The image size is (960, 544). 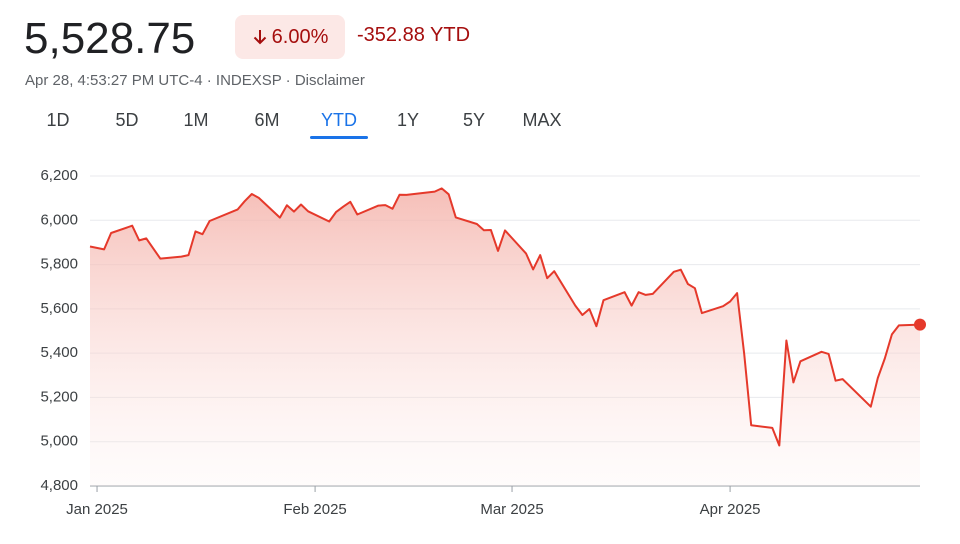 I want to click on price: 5,528.75, so click(x=110, y=38).